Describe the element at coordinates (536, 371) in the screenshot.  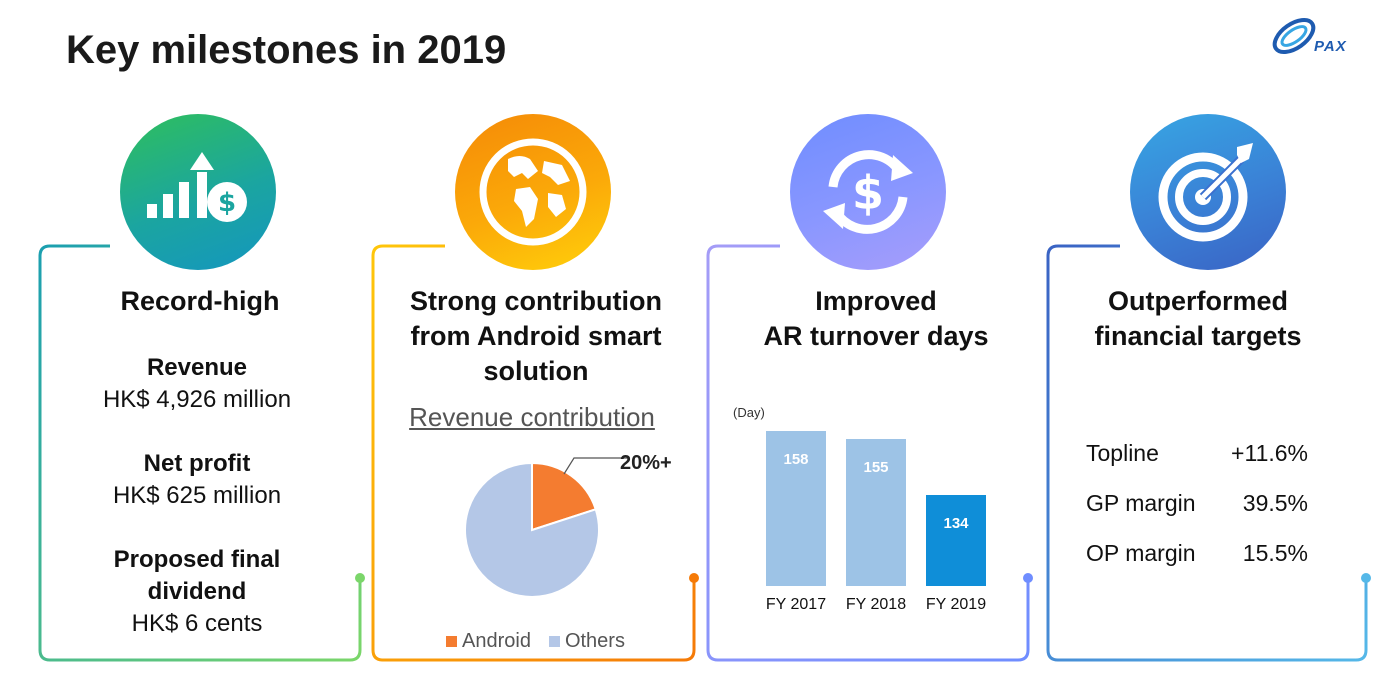
I see `card2-heading-line3: solution` at that location.